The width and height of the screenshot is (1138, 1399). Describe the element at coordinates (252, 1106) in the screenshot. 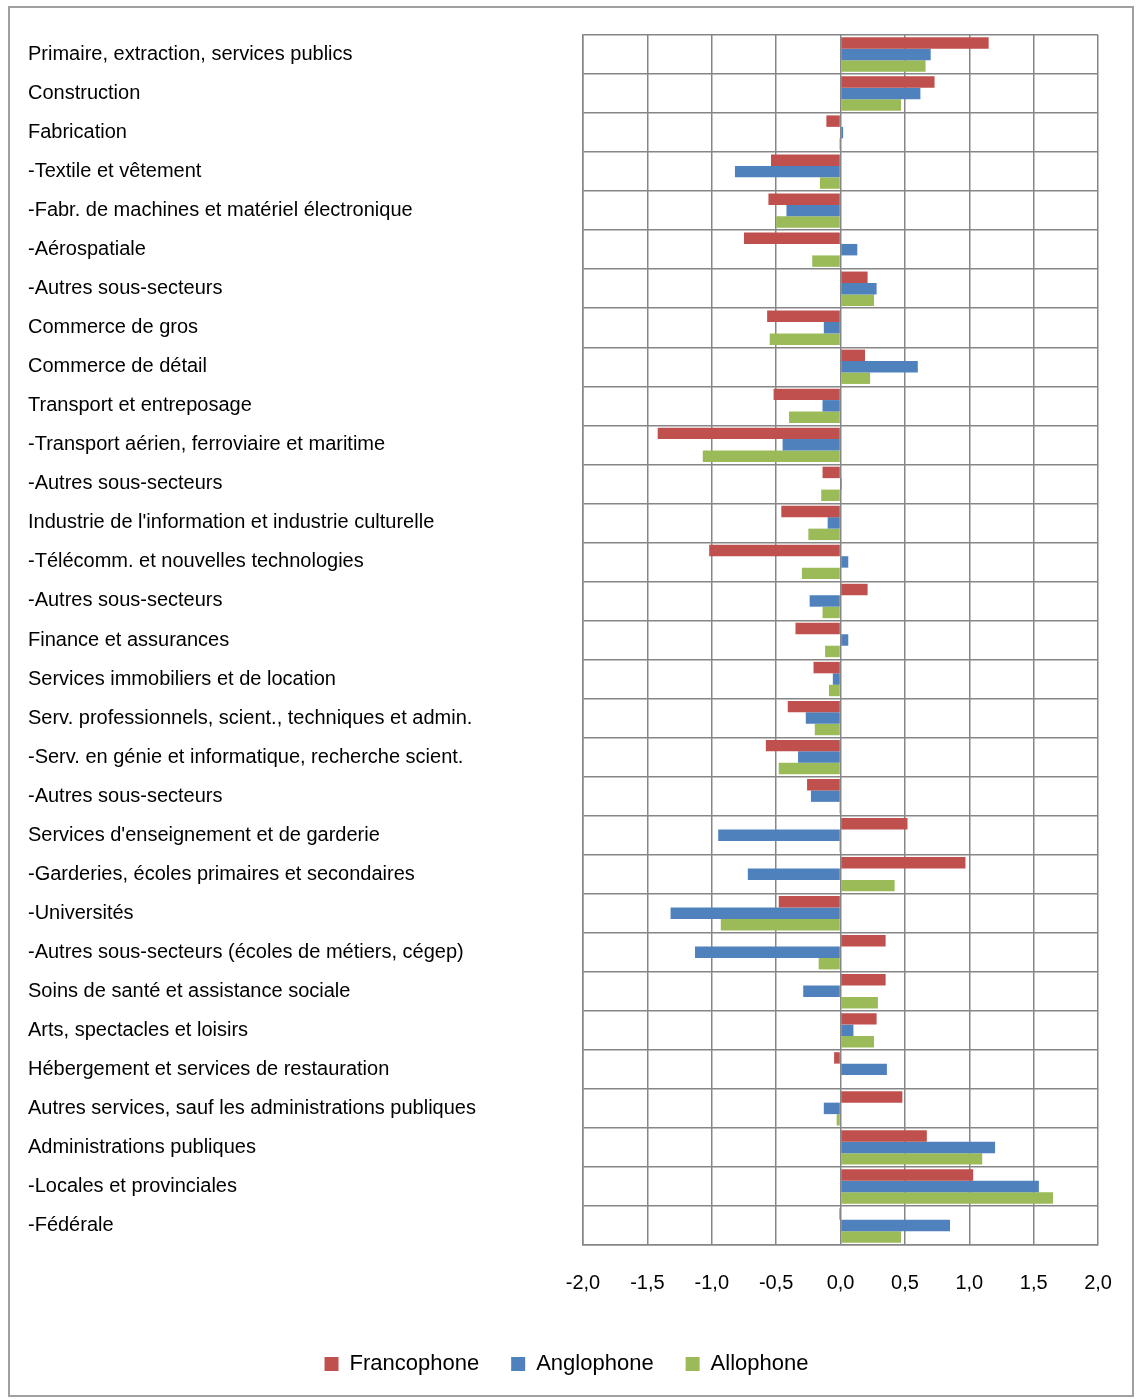

I see `y-tick-label: Autres services, sauf les administrations publiques` at that location.